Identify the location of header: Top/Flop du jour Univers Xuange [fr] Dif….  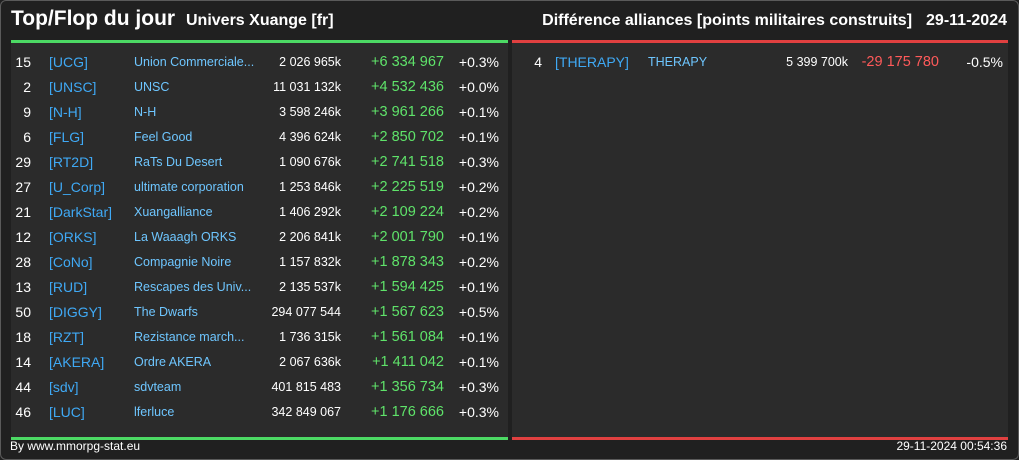
(509, 20).